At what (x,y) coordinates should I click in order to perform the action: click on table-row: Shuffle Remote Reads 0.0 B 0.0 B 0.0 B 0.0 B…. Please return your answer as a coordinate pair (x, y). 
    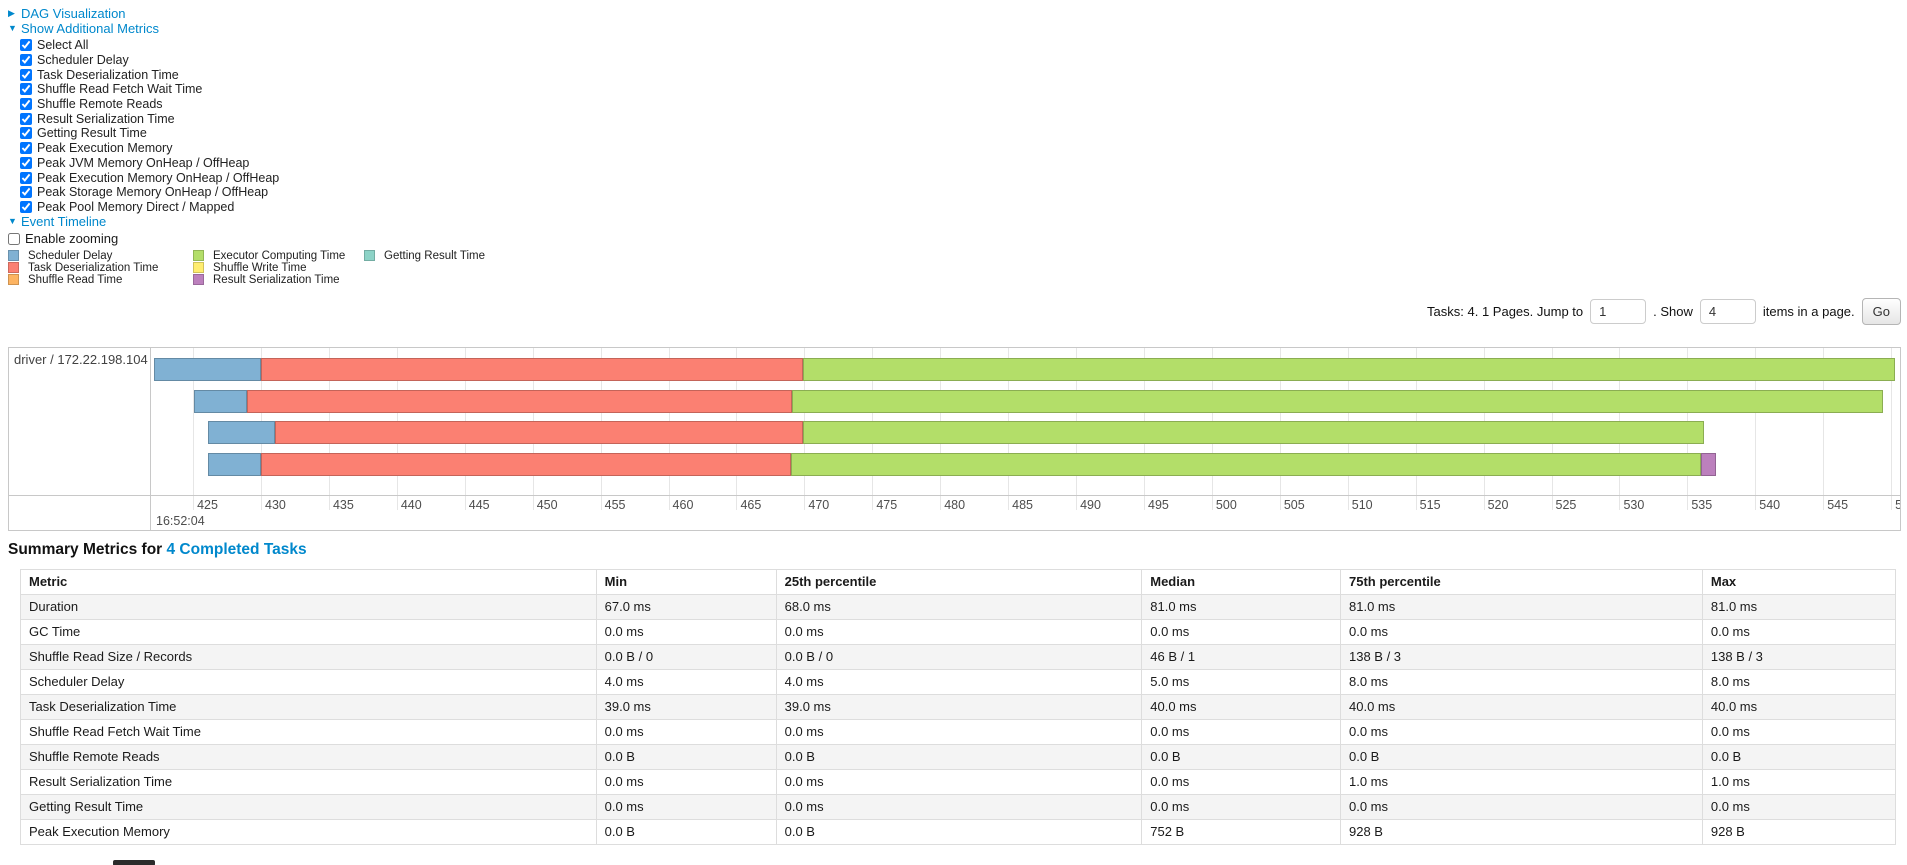
    Looking at the image, I should click on (958, 757).